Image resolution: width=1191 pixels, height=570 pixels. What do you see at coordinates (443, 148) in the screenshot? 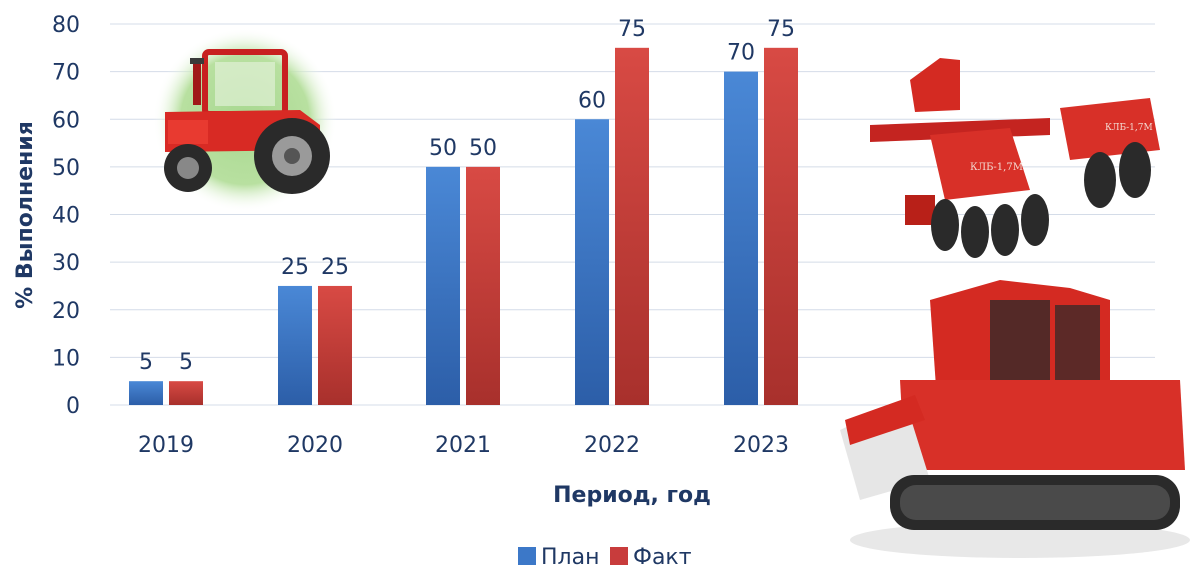
I see `data-label-plan-2021: 50` at bounding box center [443, 148].